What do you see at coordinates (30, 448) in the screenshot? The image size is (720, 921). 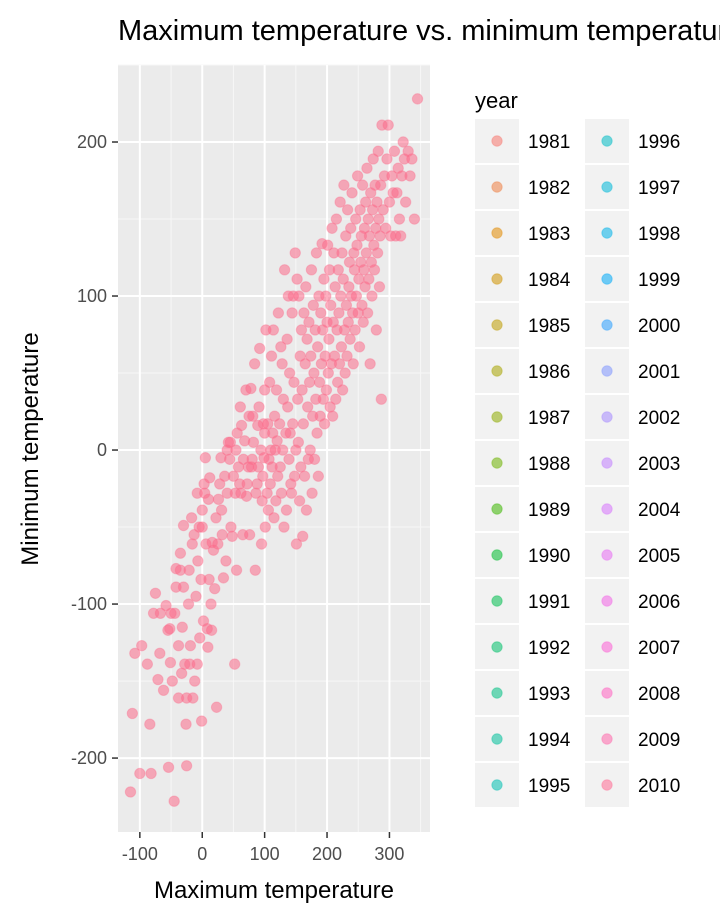 I see `y-axis-title: Minimum temperature` at bounding box center [30, 448].